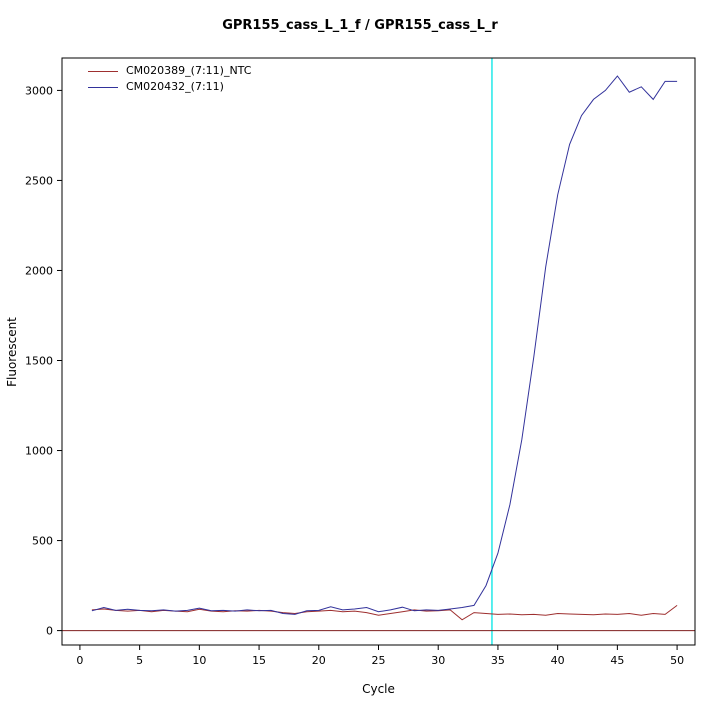 This screenshot has width=720, height=720. Describe the element at coordinates (79, 660) in the screenshot. I see `x-tick-label: 0` at that location.